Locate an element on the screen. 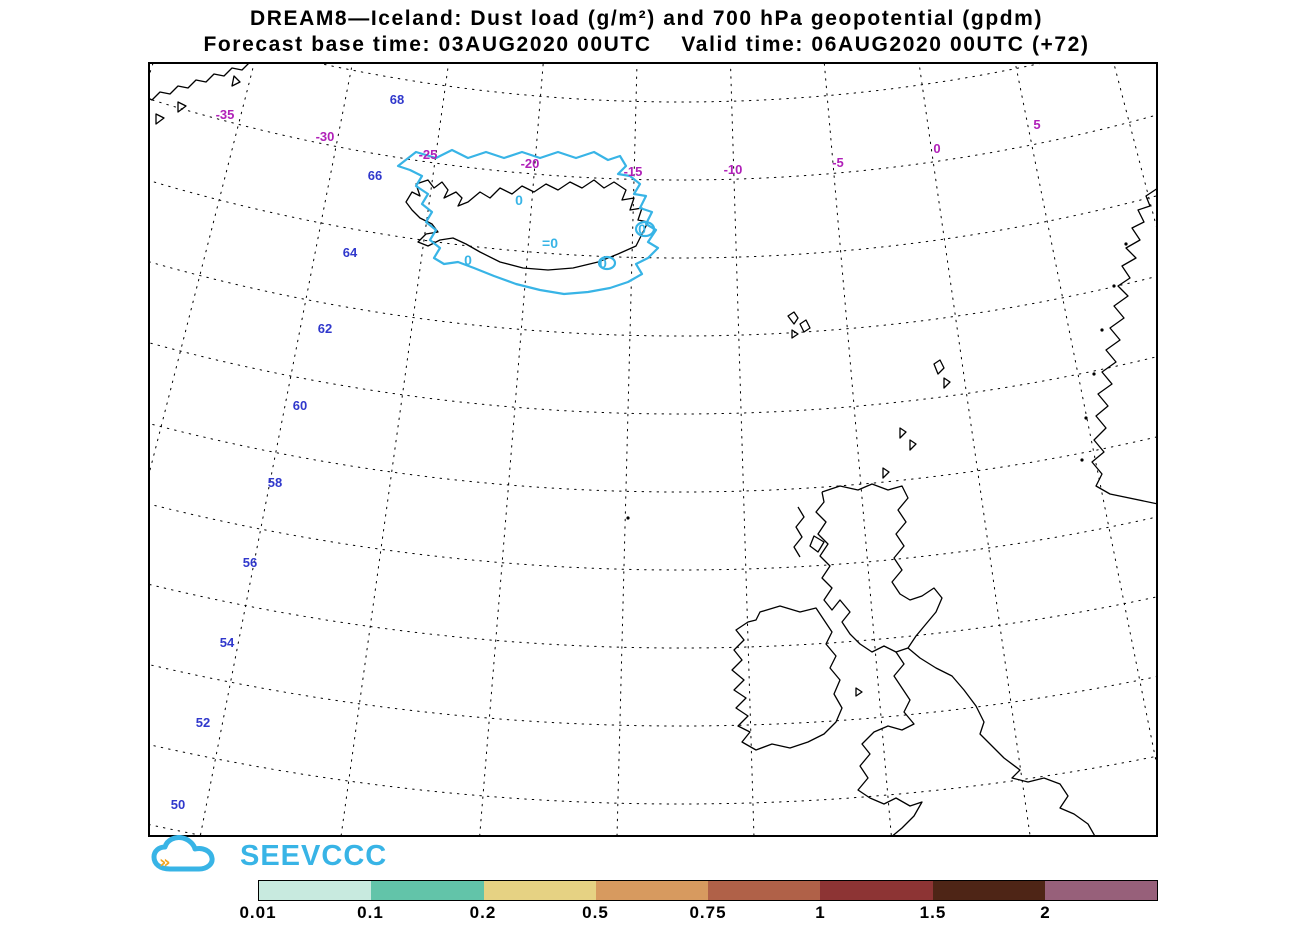 The image size is (1293, 925). dust-contour-label: =0 is located at coordinates (550, 243).